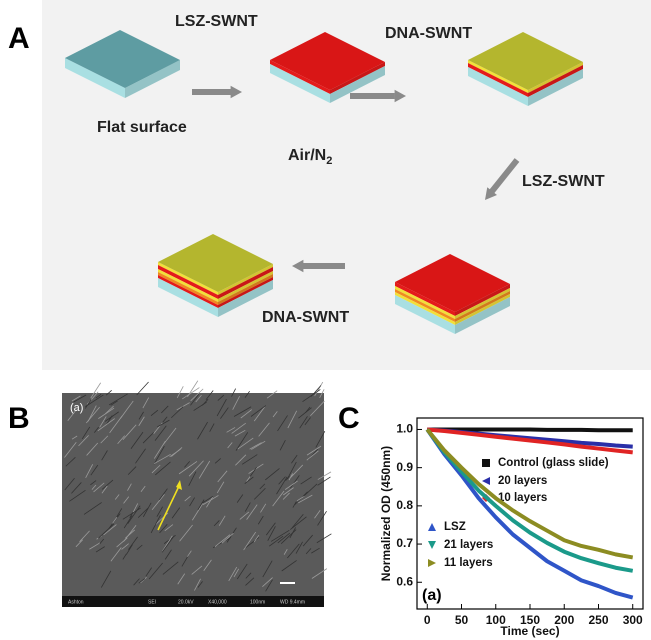  What do you see at coordinates (142, 127) in the screenshot?
I see `step-label: Flat surface` at bounding box center [142, 127].